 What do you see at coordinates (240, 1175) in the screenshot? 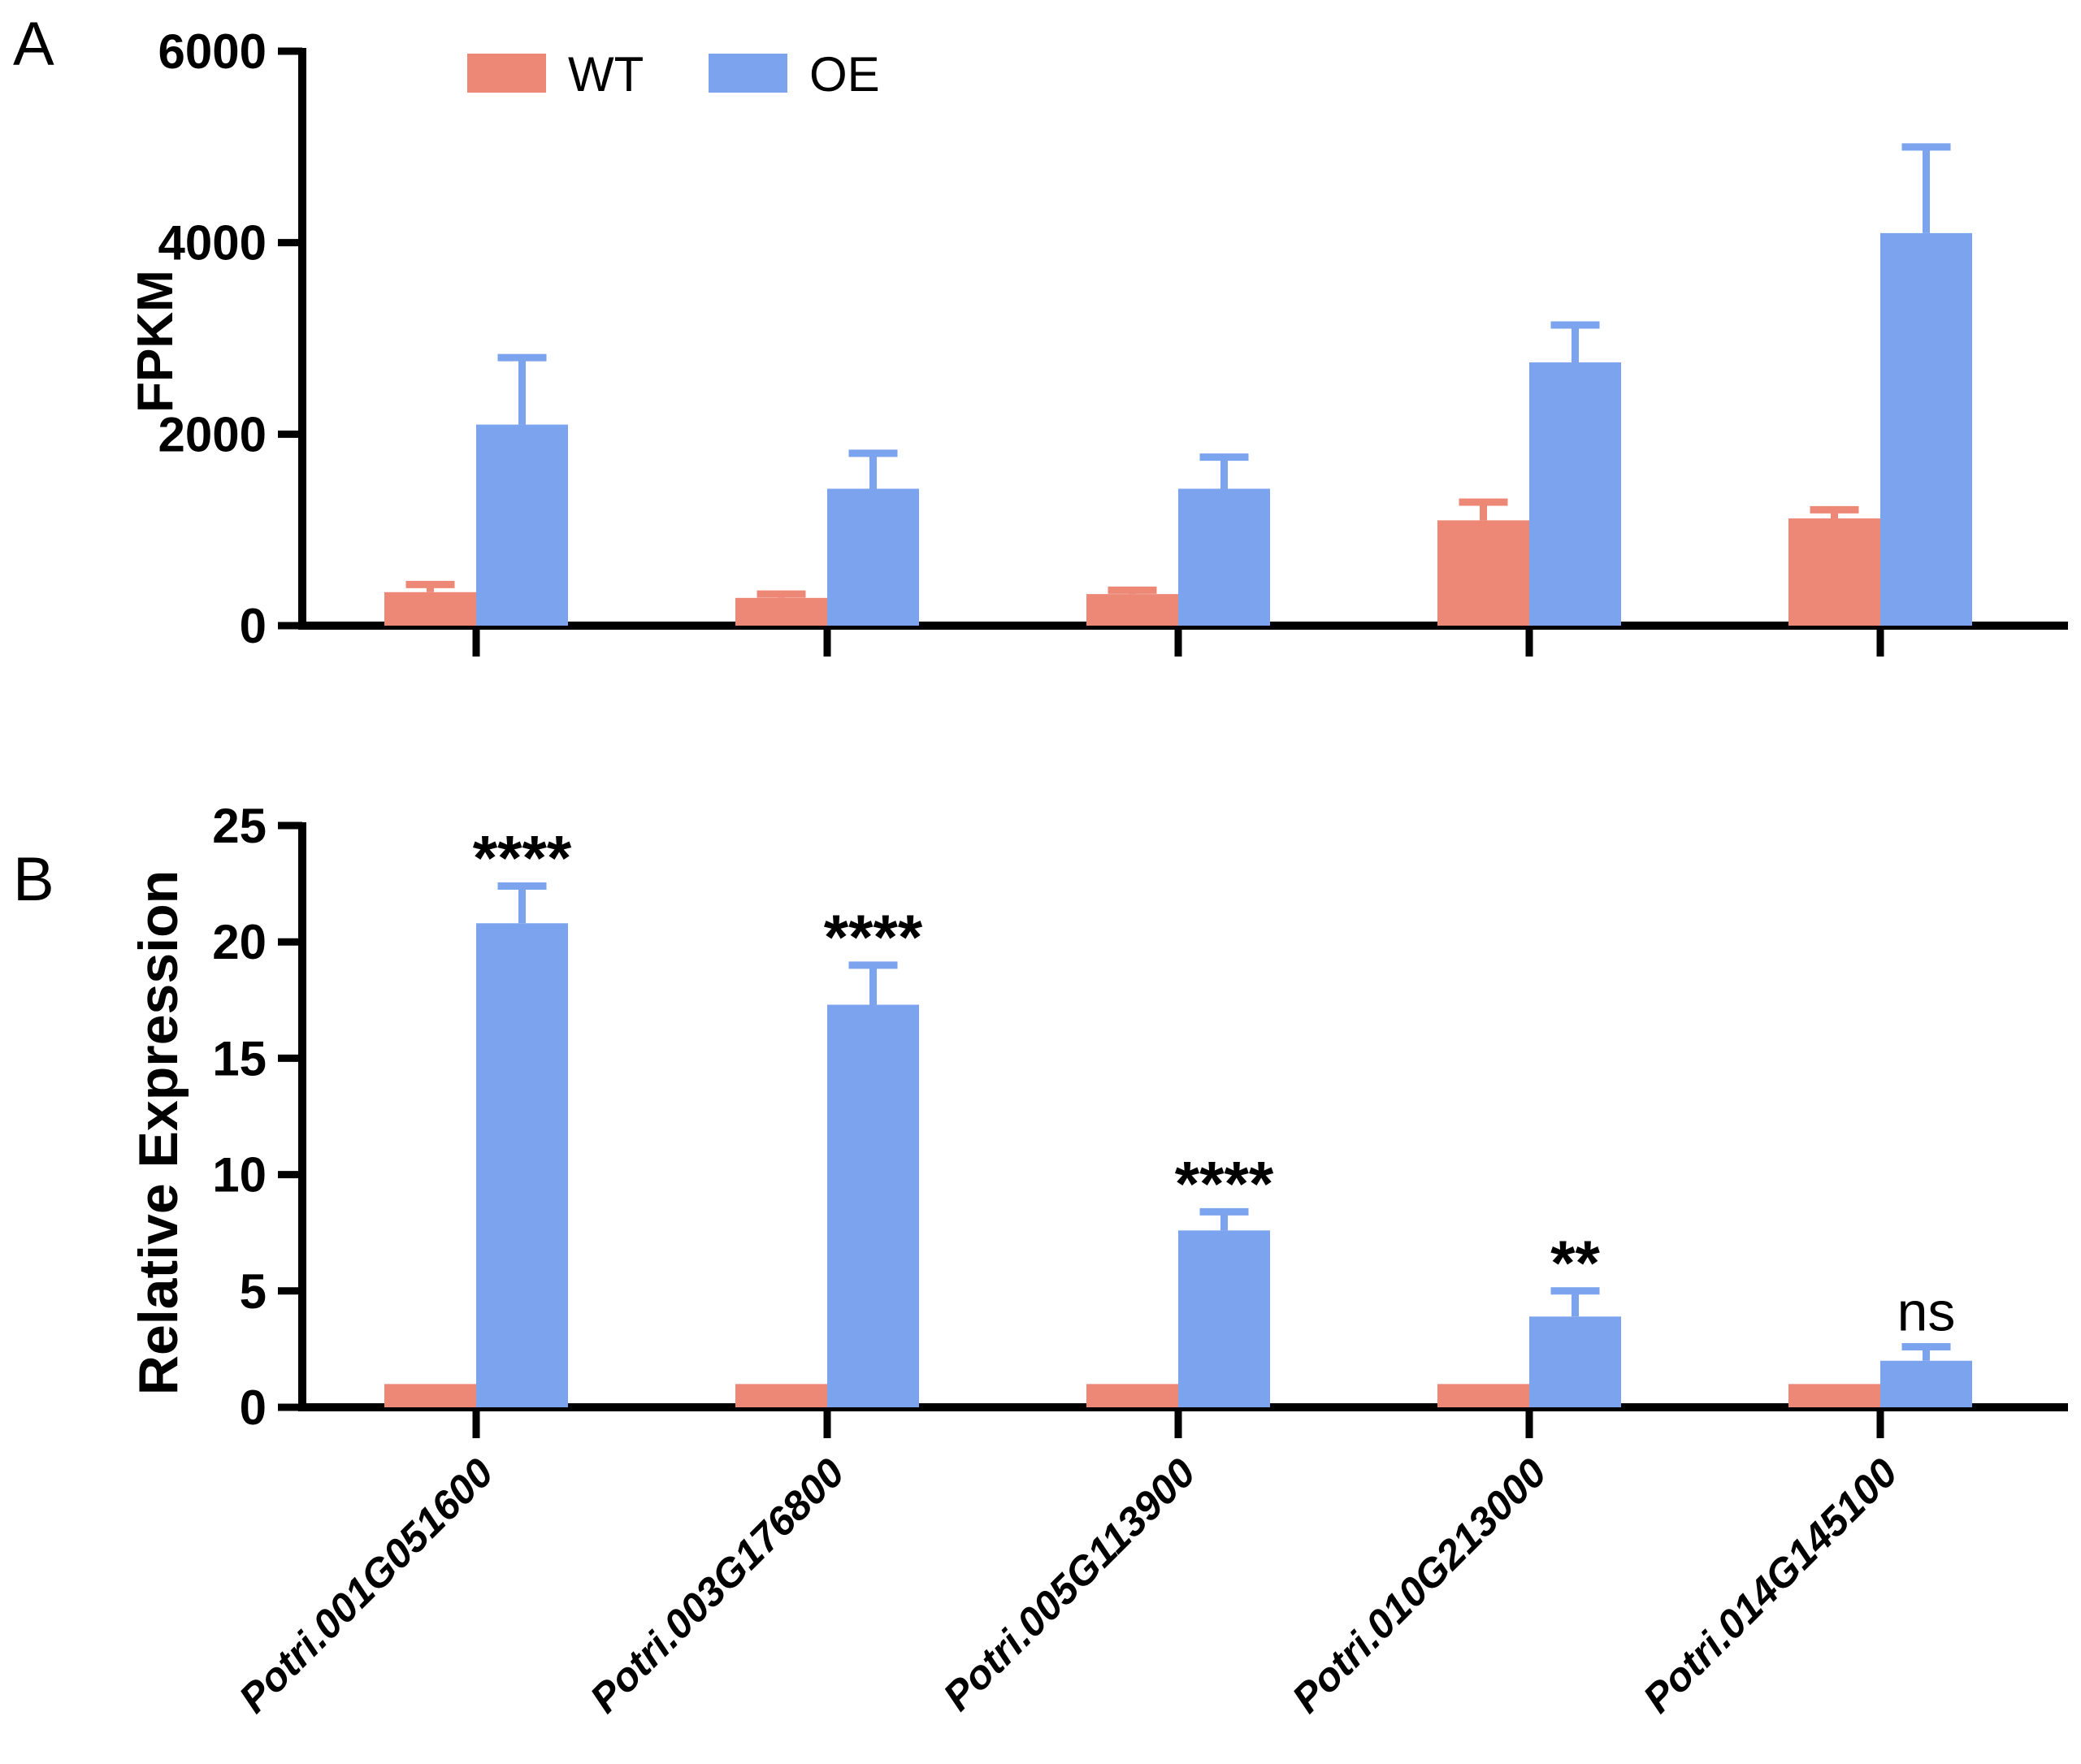
I see `y-tick-label: 10` at bounding box center [240, 1175].